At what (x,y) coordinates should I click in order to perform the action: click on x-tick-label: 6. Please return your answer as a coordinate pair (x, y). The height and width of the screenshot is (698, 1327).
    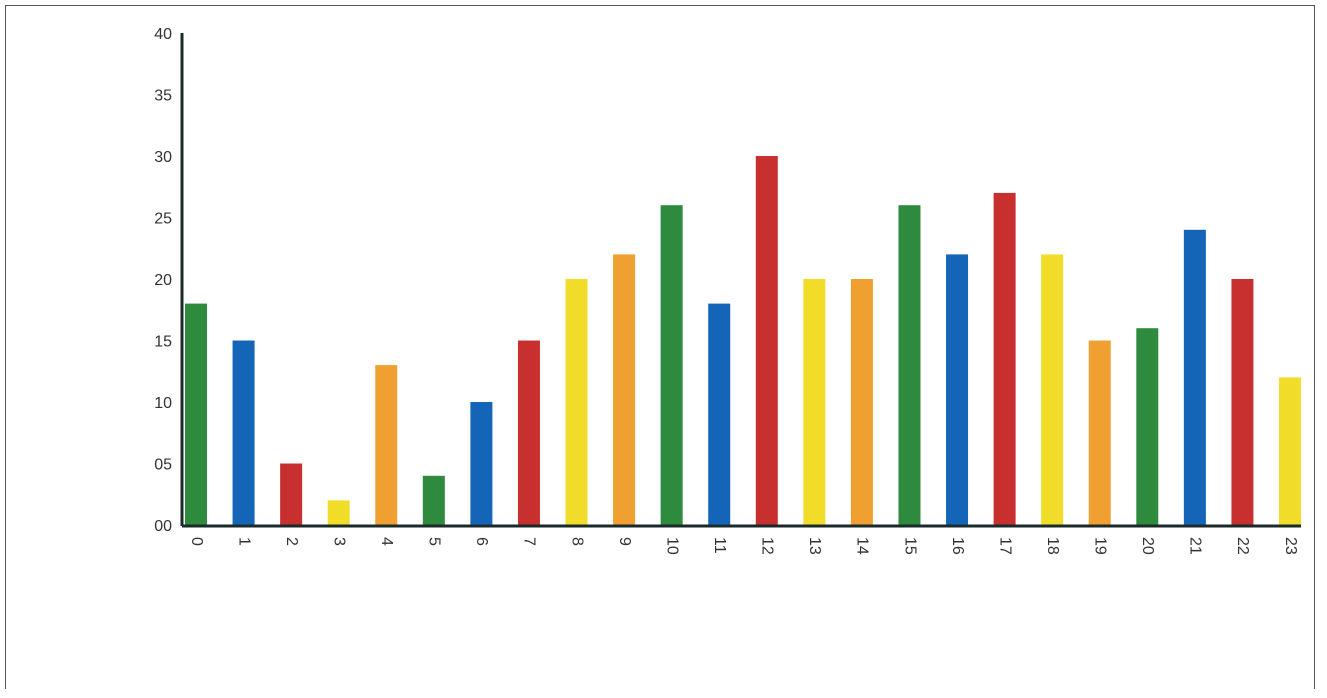
    Looking at the image, I should click on (481, 541).